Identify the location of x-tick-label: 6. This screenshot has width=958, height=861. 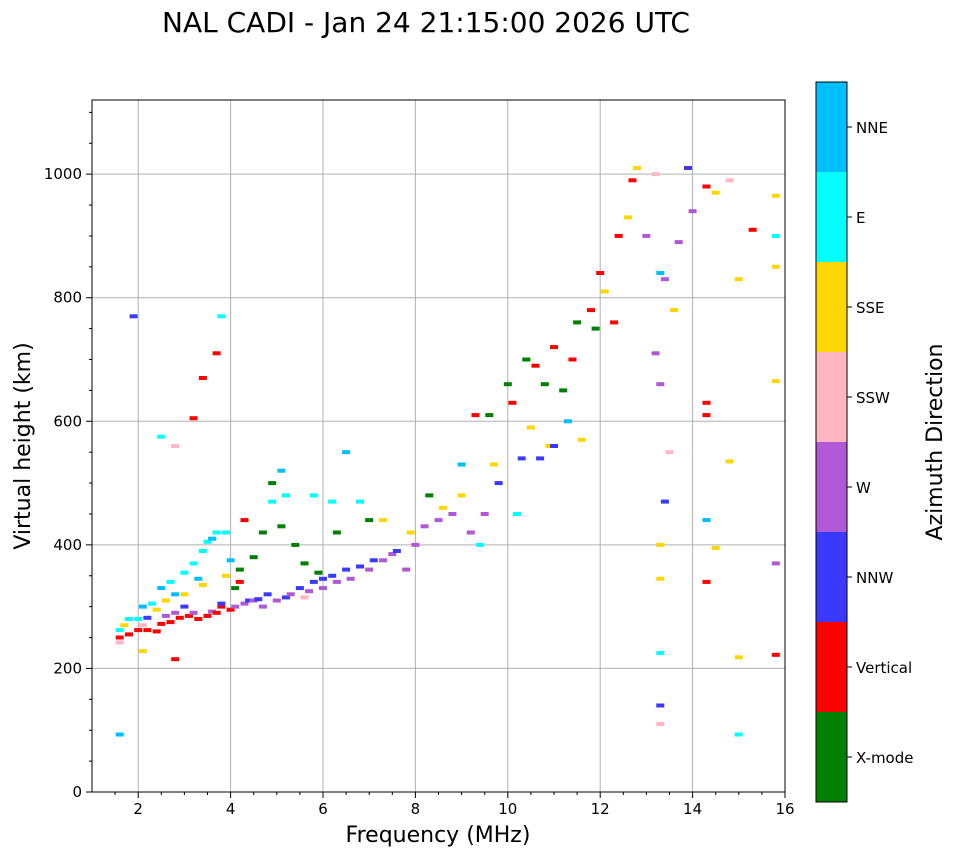
(323, 809).